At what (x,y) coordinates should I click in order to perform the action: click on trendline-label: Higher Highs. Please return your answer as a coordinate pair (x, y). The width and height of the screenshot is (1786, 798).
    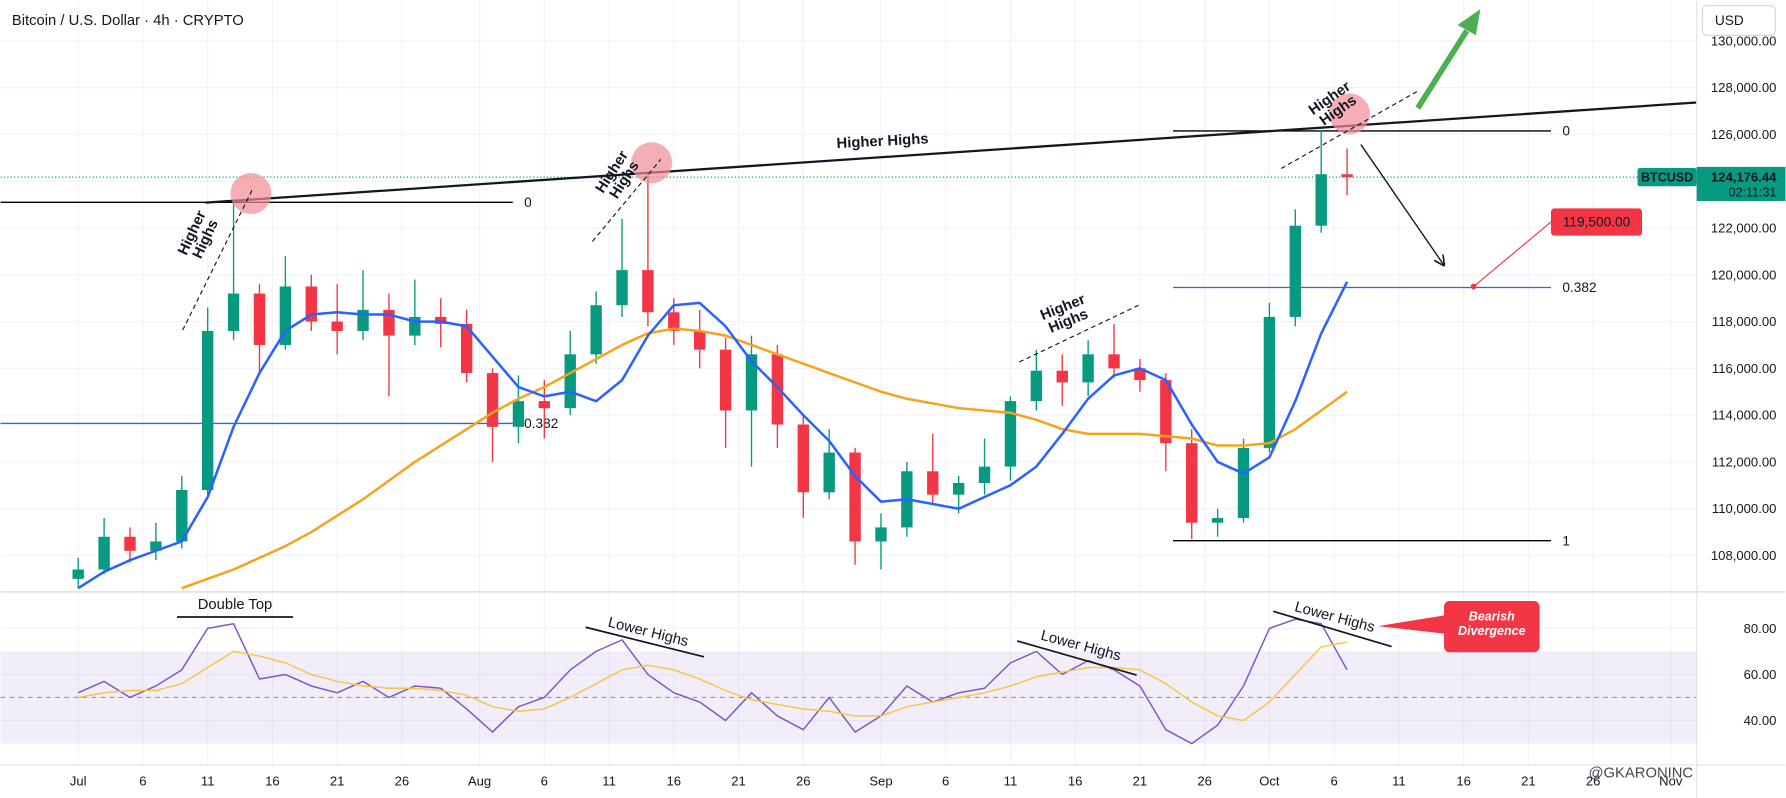
    Looking at the image, I should click on (882, 141).